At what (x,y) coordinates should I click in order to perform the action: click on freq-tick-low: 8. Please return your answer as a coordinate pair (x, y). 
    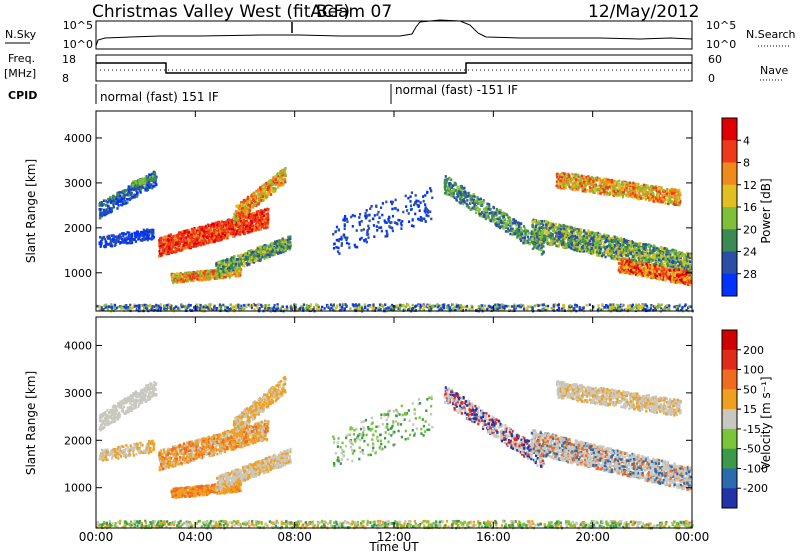
    Looking at the image, I should click on (65, 78).